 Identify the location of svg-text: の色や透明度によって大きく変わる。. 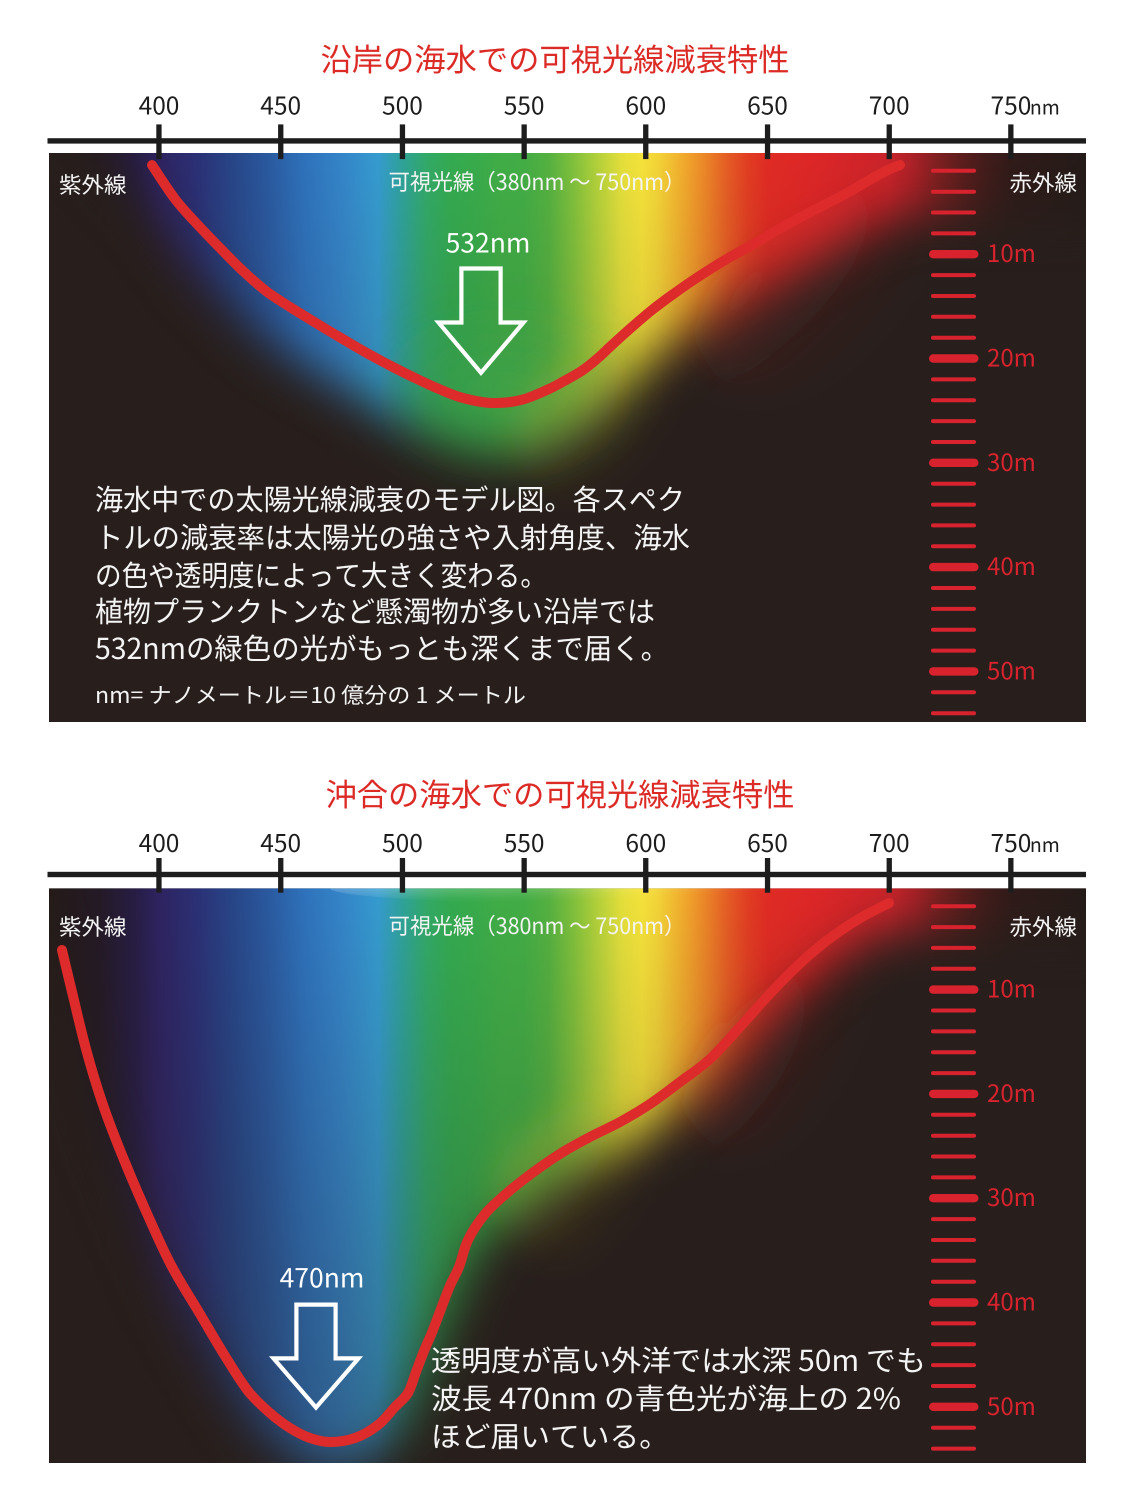
(321, 574).